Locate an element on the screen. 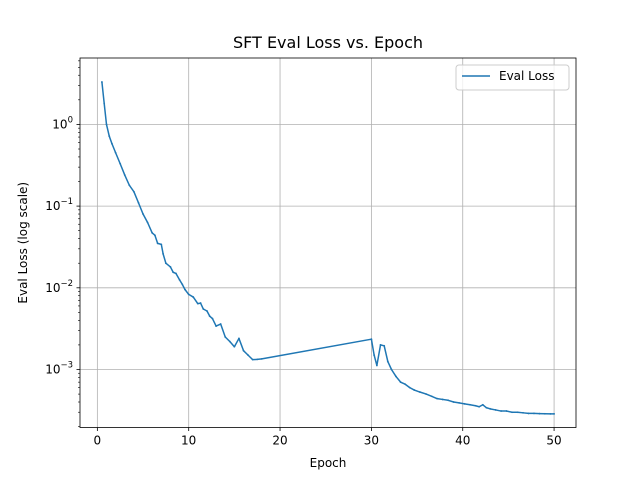 Image resolution: width=640 pixels, height=480 pixels. chart-title: SFT Eval Loss vs. Epoch is located at coordinates (328, 42).